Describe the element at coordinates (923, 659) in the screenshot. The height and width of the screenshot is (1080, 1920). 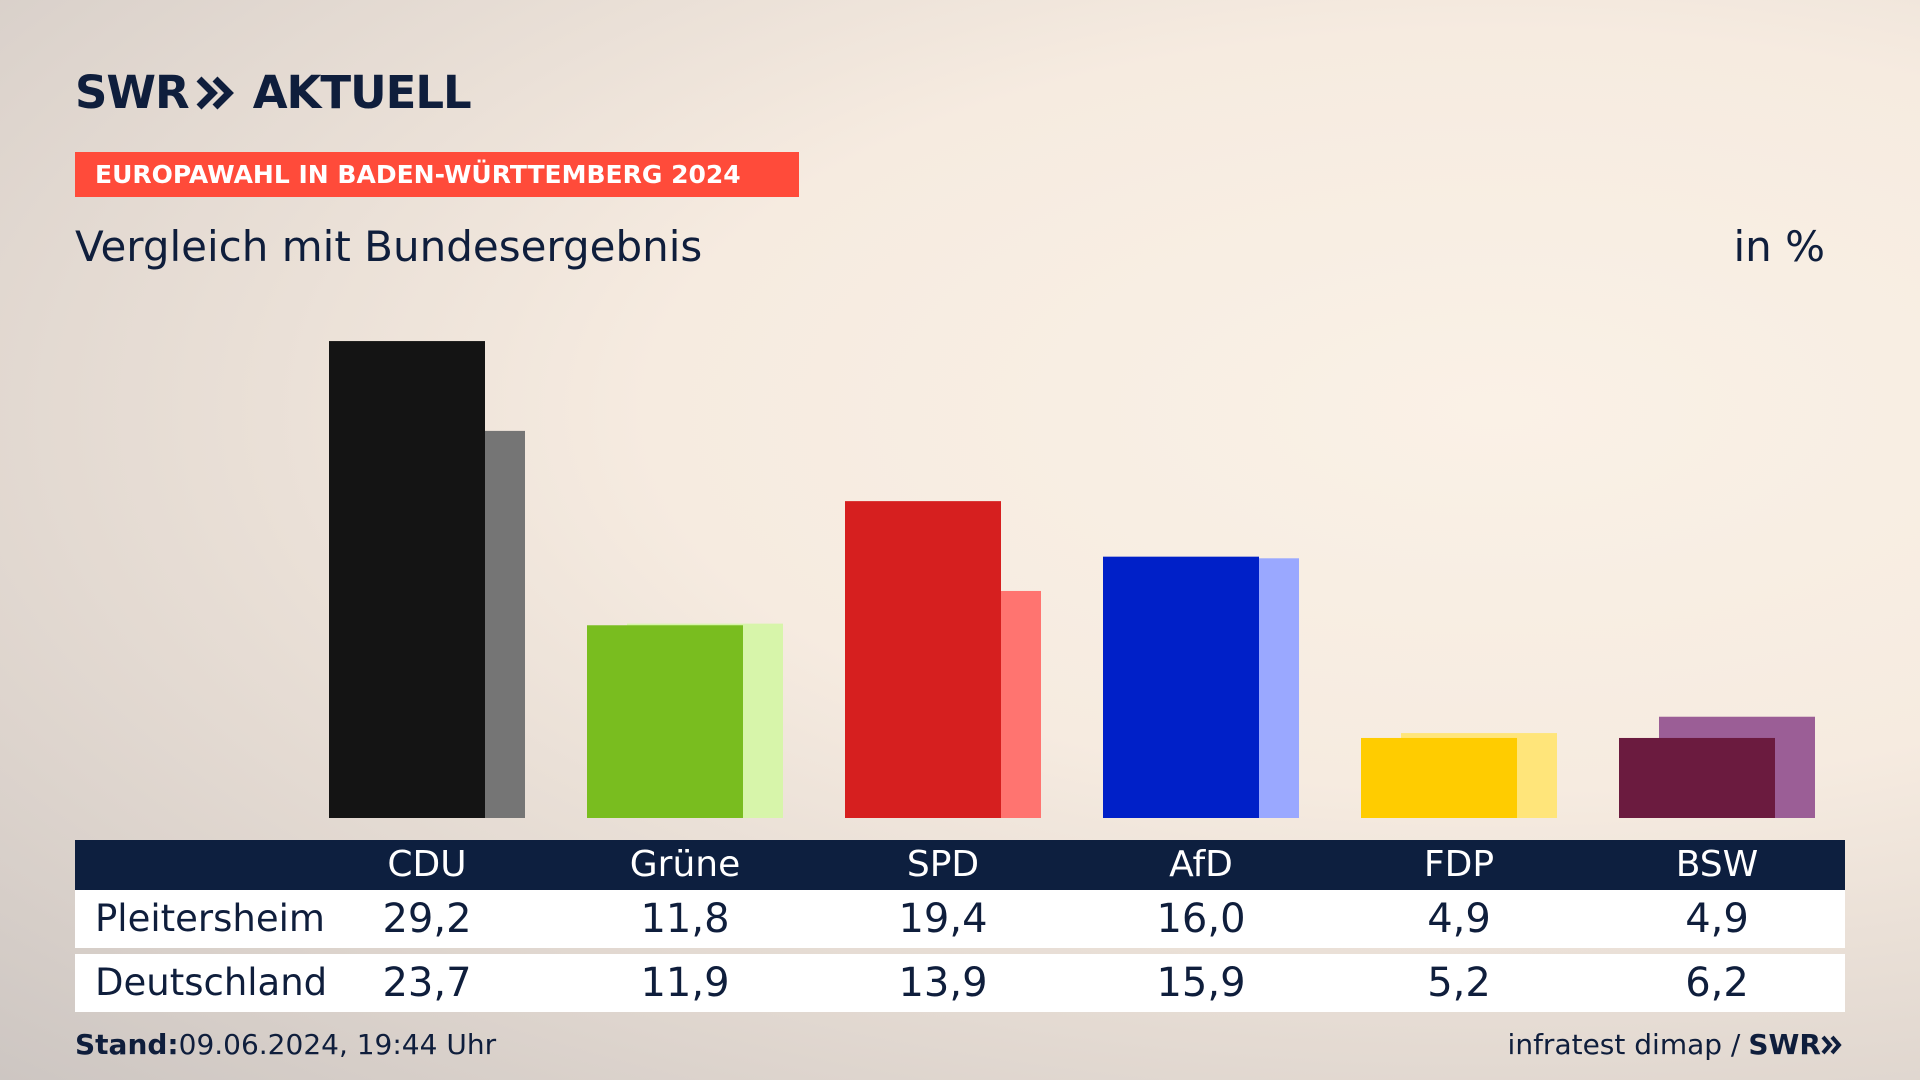
I see `bar-spd-pleitersheim` at that location.